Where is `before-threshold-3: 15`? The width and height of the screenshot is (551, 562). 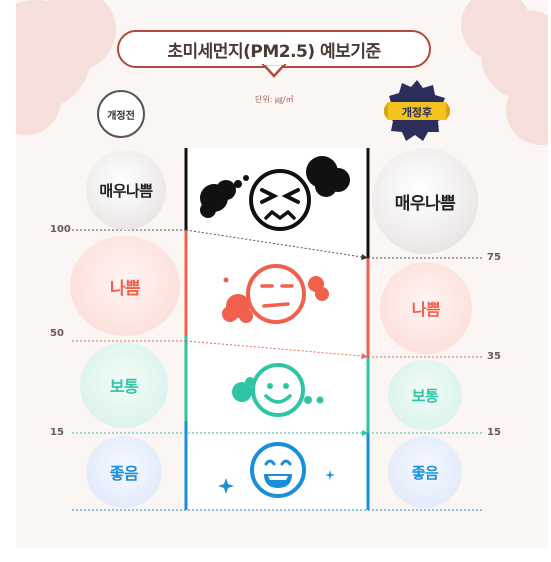
before-threshold-3: 15 is located at coordinates (57, 432).